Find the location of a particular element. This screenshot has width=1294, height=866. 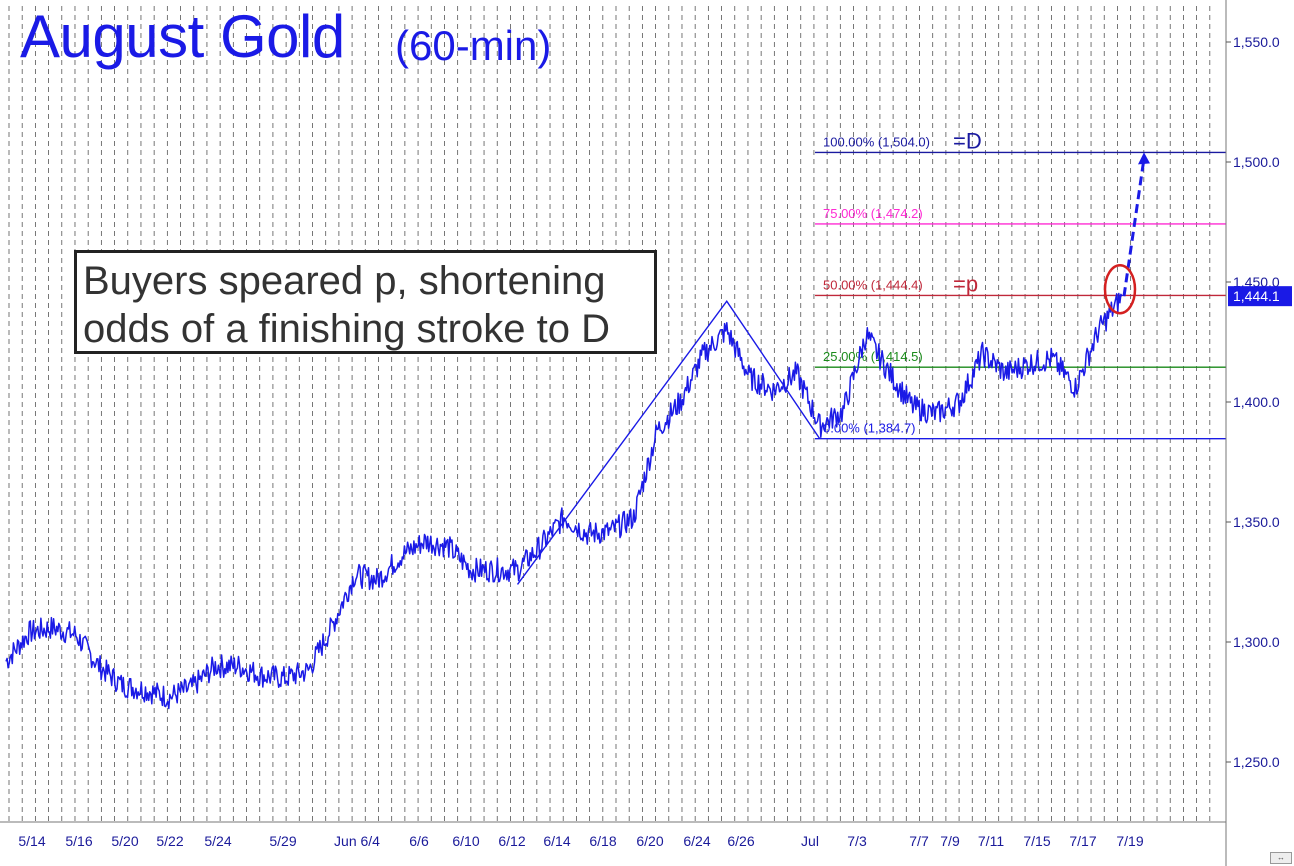

fib-level-label: 25.00% (1,414.5) is located at coordinates (873, 356).